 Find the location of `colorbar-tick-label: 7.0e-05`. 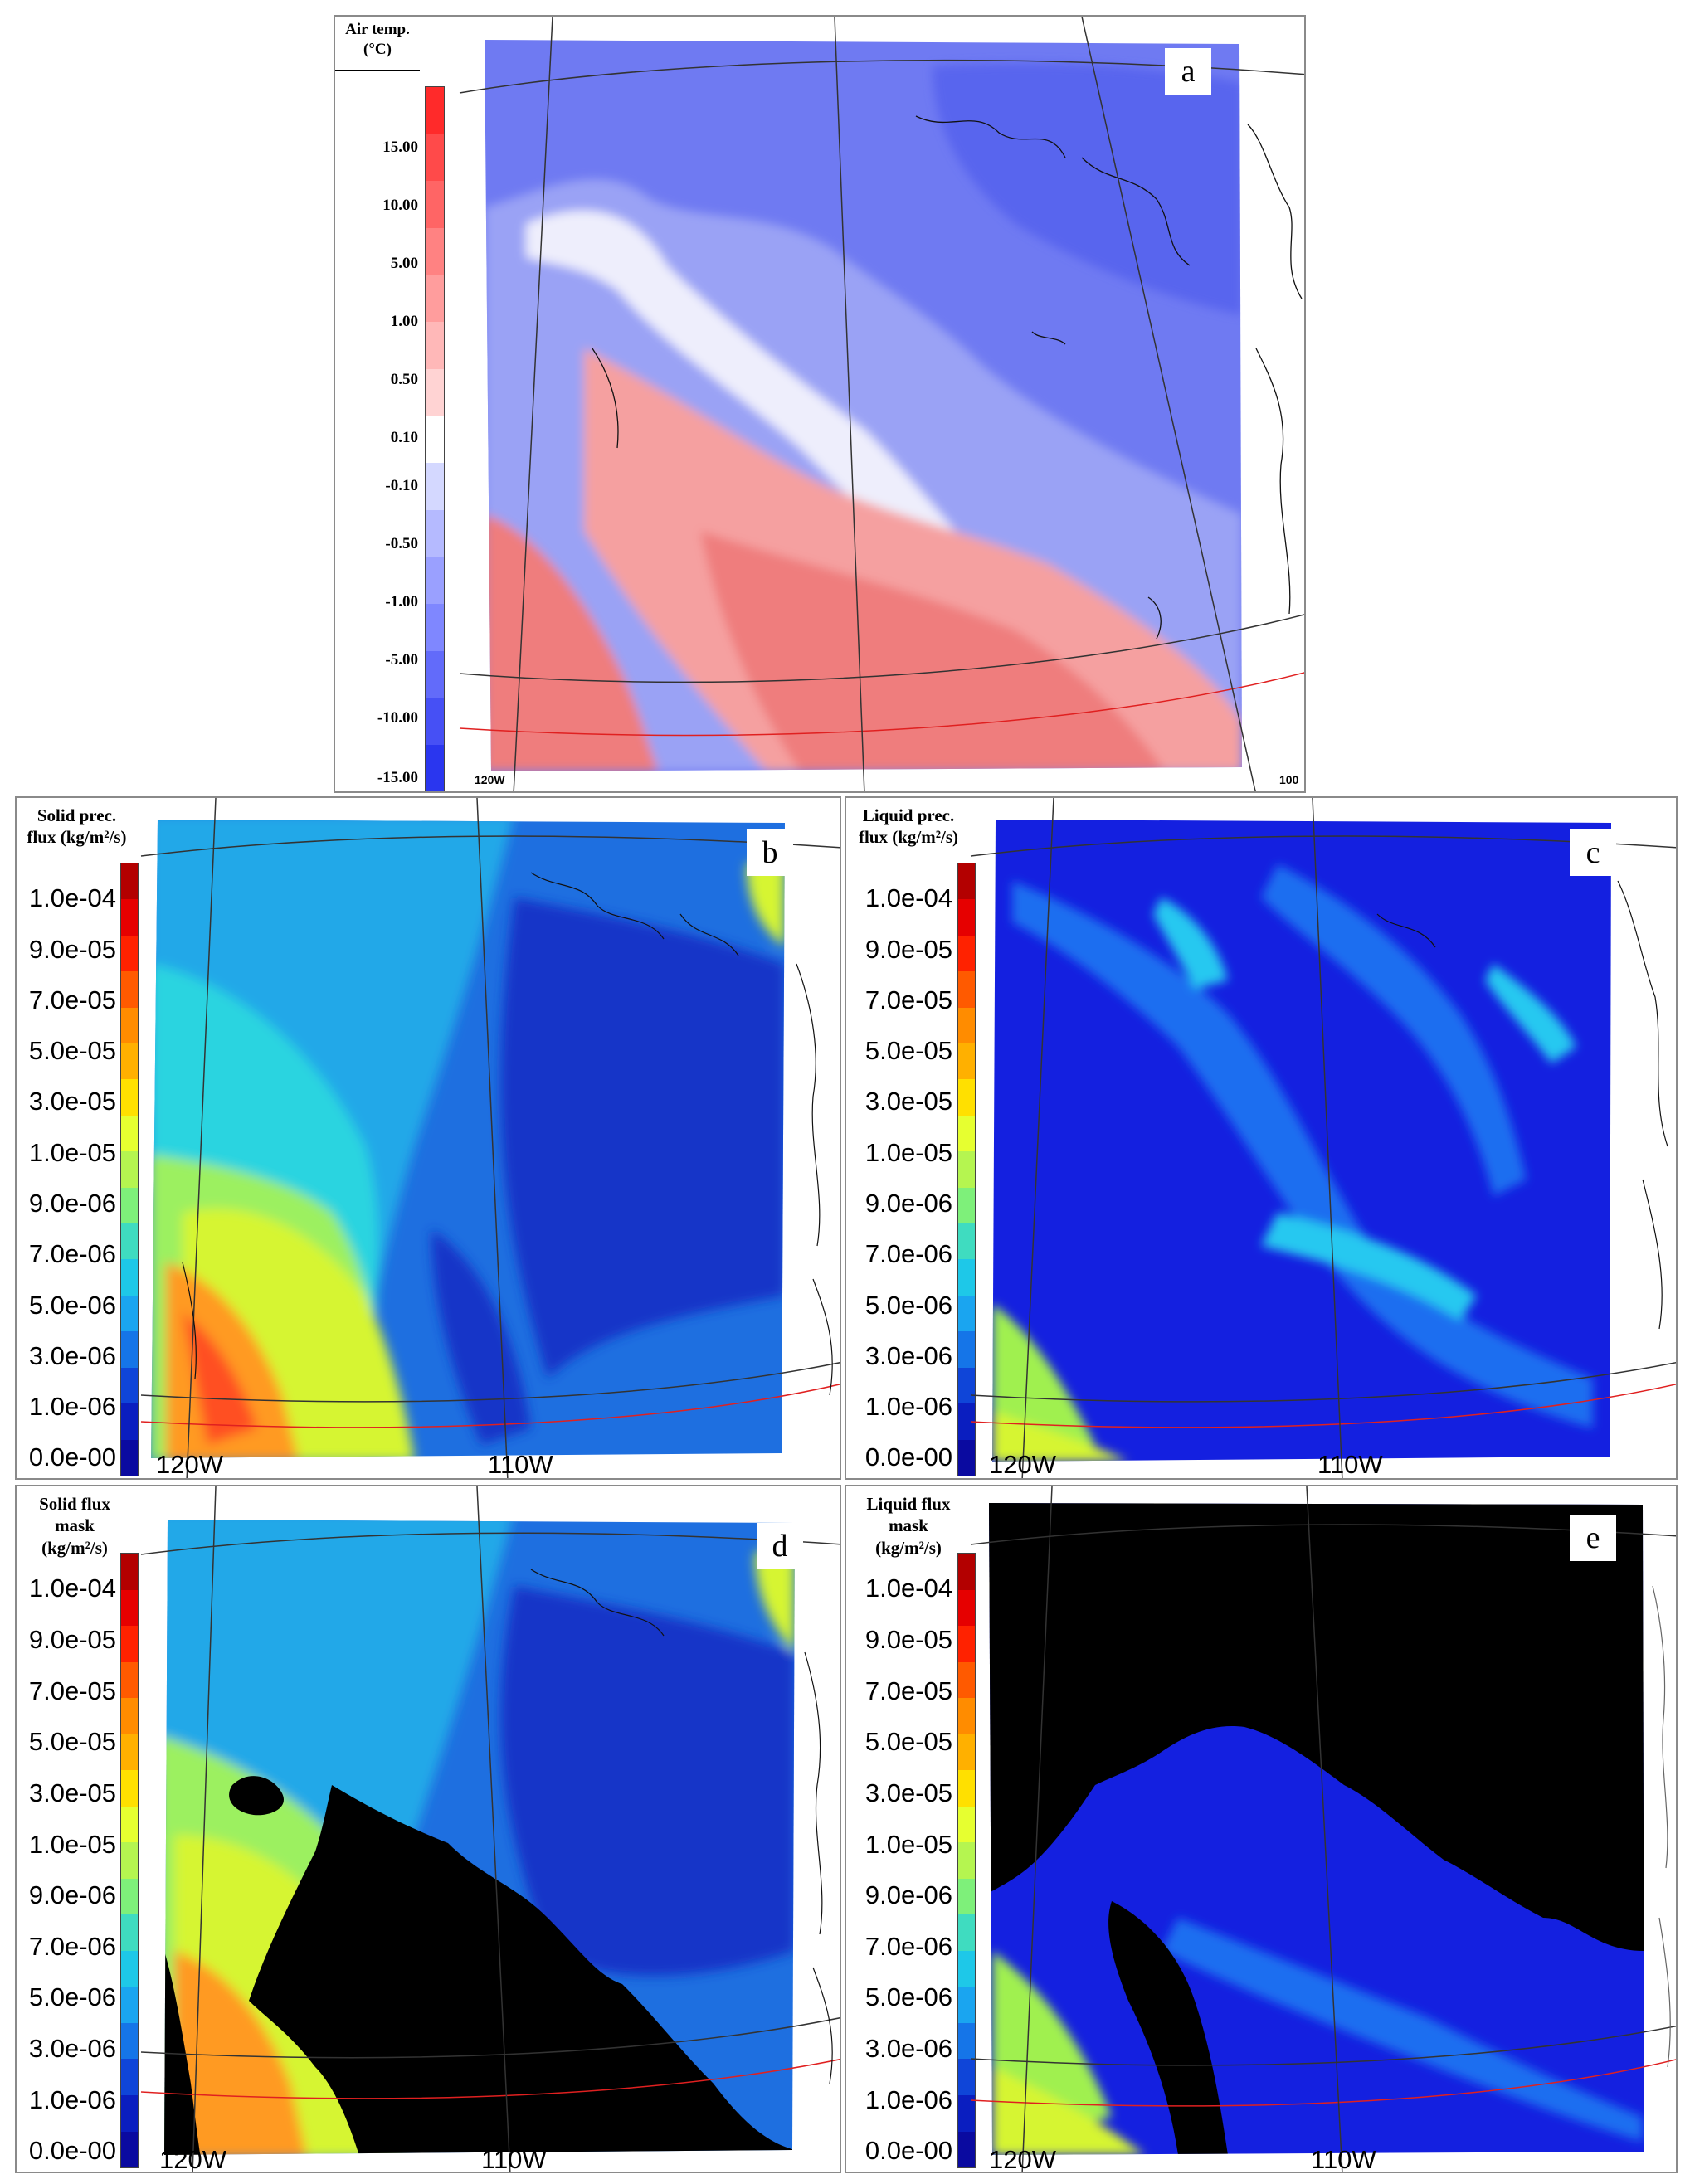

colorbar-tick-label: 7.0e-05 is located at coordinates (908, 1690).